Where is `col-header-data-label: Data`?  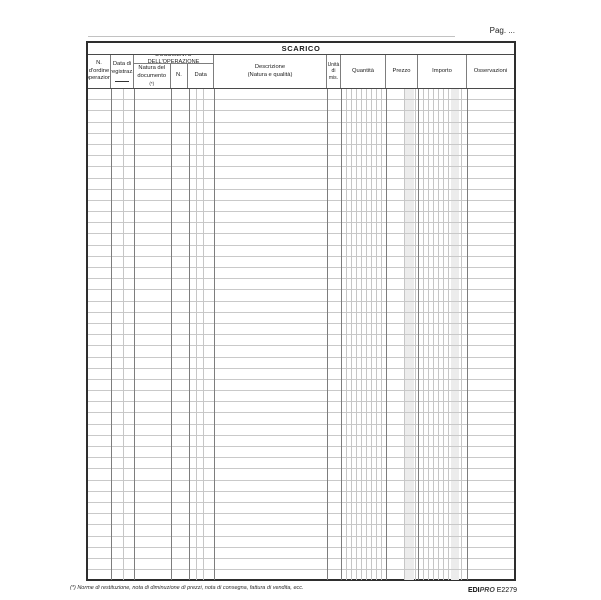 col-header-data-label: Data is located at coordinates (200, 75).